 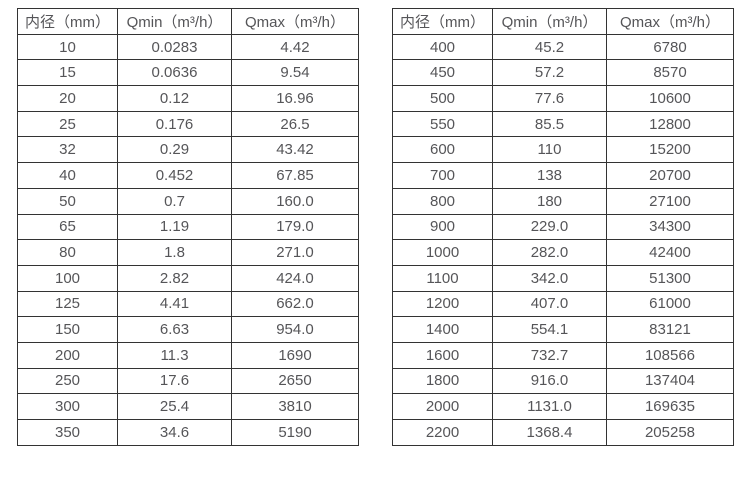 What do you see at coordinates (174, 432) in the screenshot?
I see `table-cell: 34.6` at bounding box center [174, 432].